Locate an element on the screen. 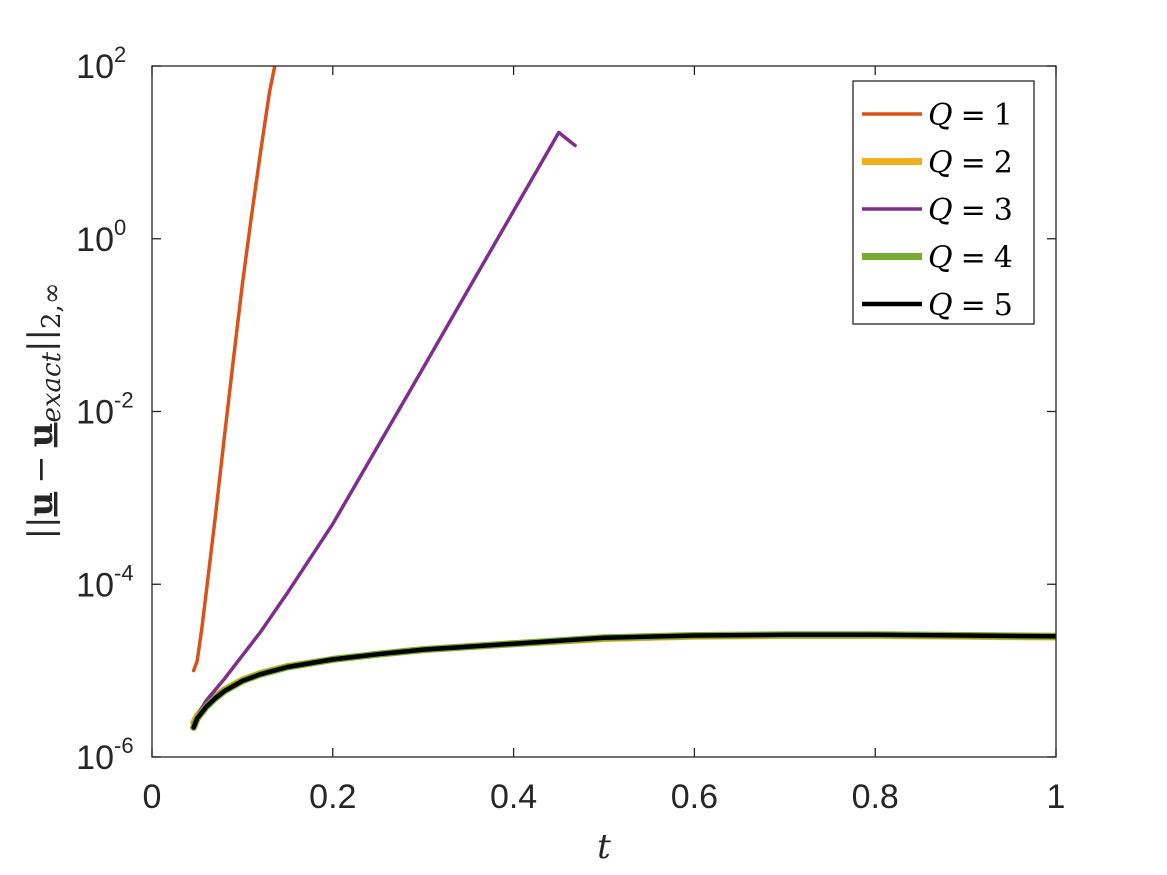 This screenshot has width=1167, height=875. legend-label-q1: Q = 1 is located at coordinates (970, 115).